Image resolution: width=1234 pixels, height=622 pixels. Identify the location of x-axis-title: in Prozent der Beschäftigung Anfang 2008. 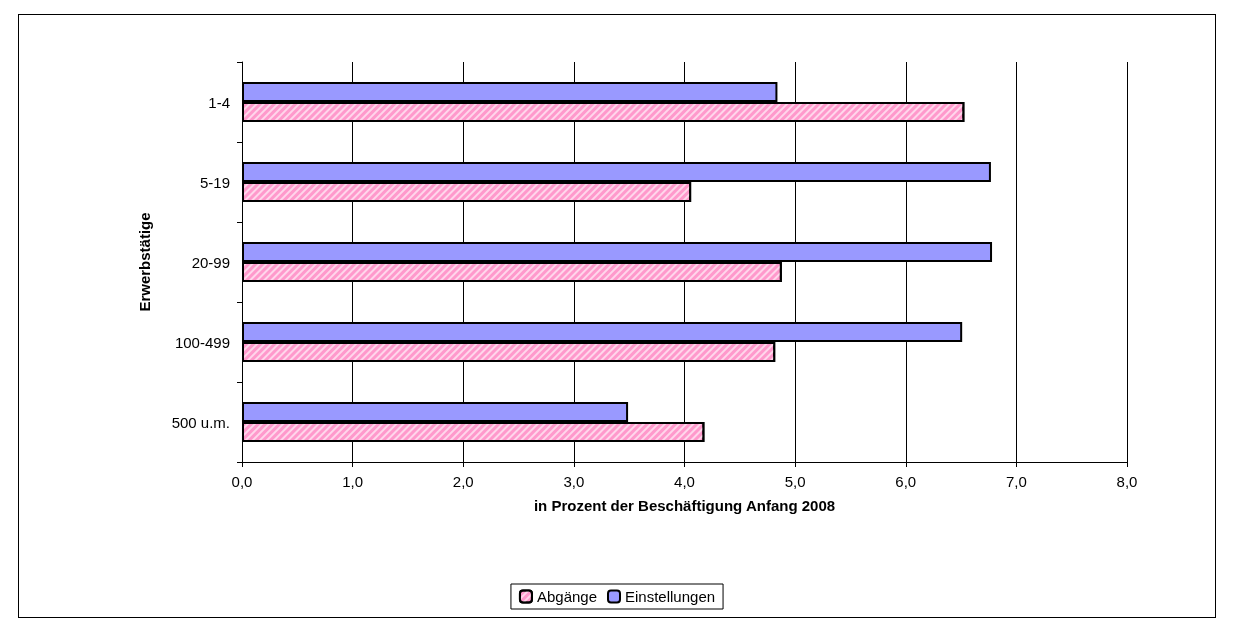
(684, 505).